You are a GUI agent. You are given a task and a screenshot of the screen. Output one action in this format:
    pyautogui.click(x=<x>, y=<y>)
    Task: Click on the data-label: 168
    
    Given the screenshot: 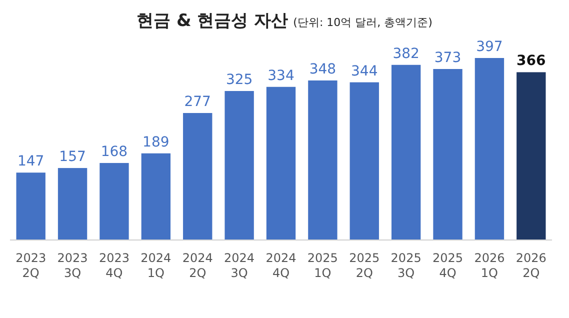 What is the action you would take?
    pyautogui.click(x=114, y=152)
    